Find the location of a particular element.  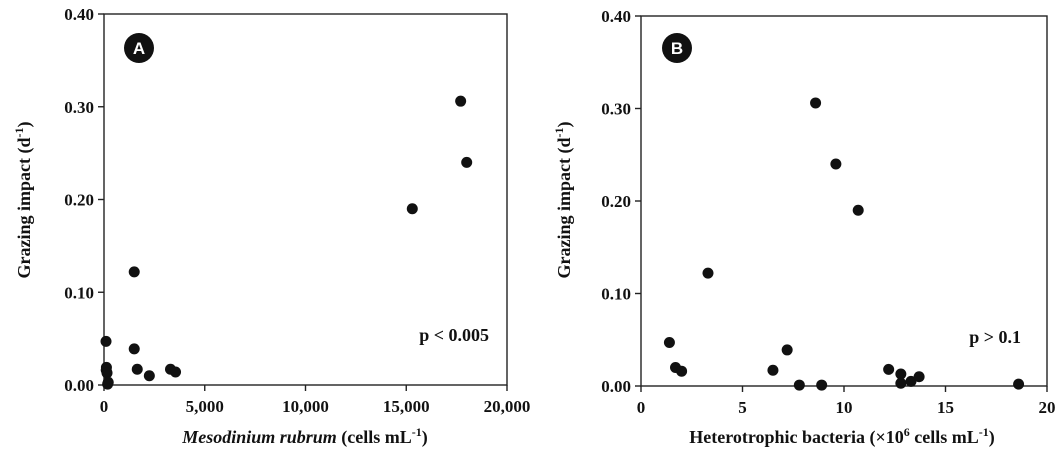

x-tick-label: 20 is located at coordinates (1047, 407).